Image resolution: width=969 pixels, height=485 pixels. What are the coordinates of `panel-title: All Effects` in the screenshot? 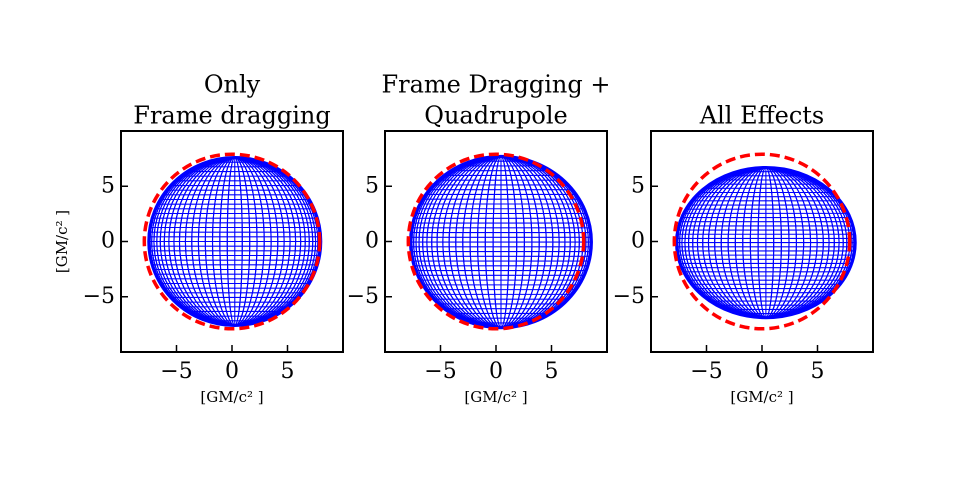 It's located at (762, 116).